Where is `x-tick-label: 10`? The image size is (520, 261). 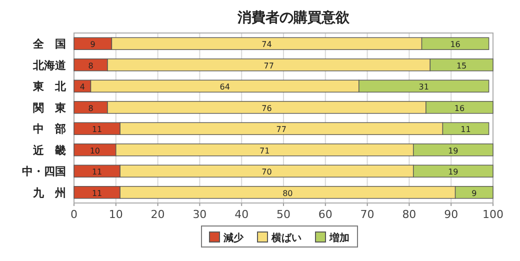
x-tick-label: 10 is located at coordinates (115, 214).